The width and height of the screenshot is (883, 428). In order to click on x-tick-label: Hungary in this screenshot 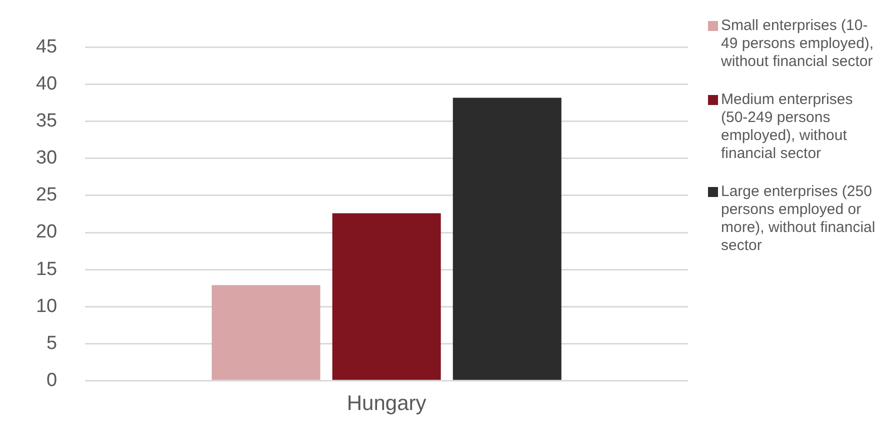, I will do `click(386, 403)`.